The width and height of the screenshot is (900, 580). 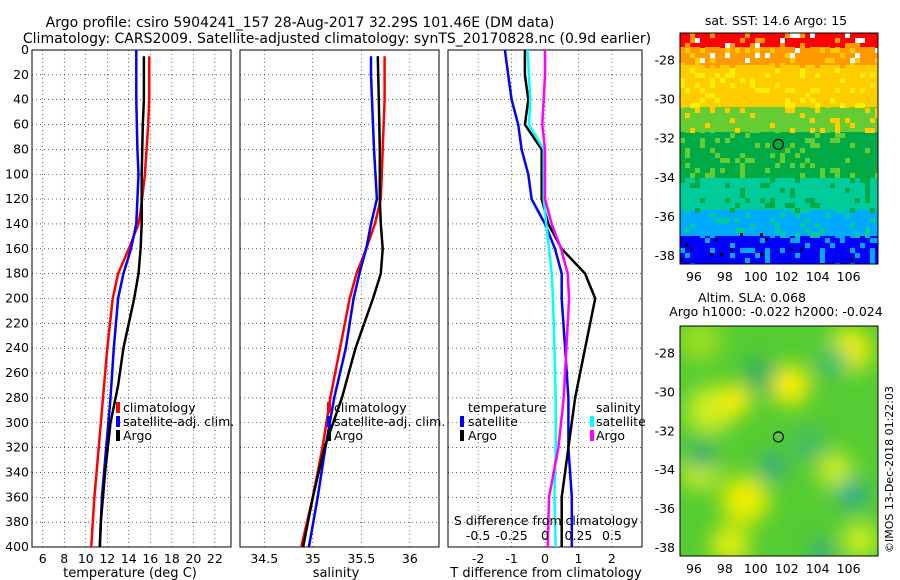 What do you see at coordinates (665, 255) in the screenshot?
I see `latitude-tick-label: -38` at bounding box center [665, 255].